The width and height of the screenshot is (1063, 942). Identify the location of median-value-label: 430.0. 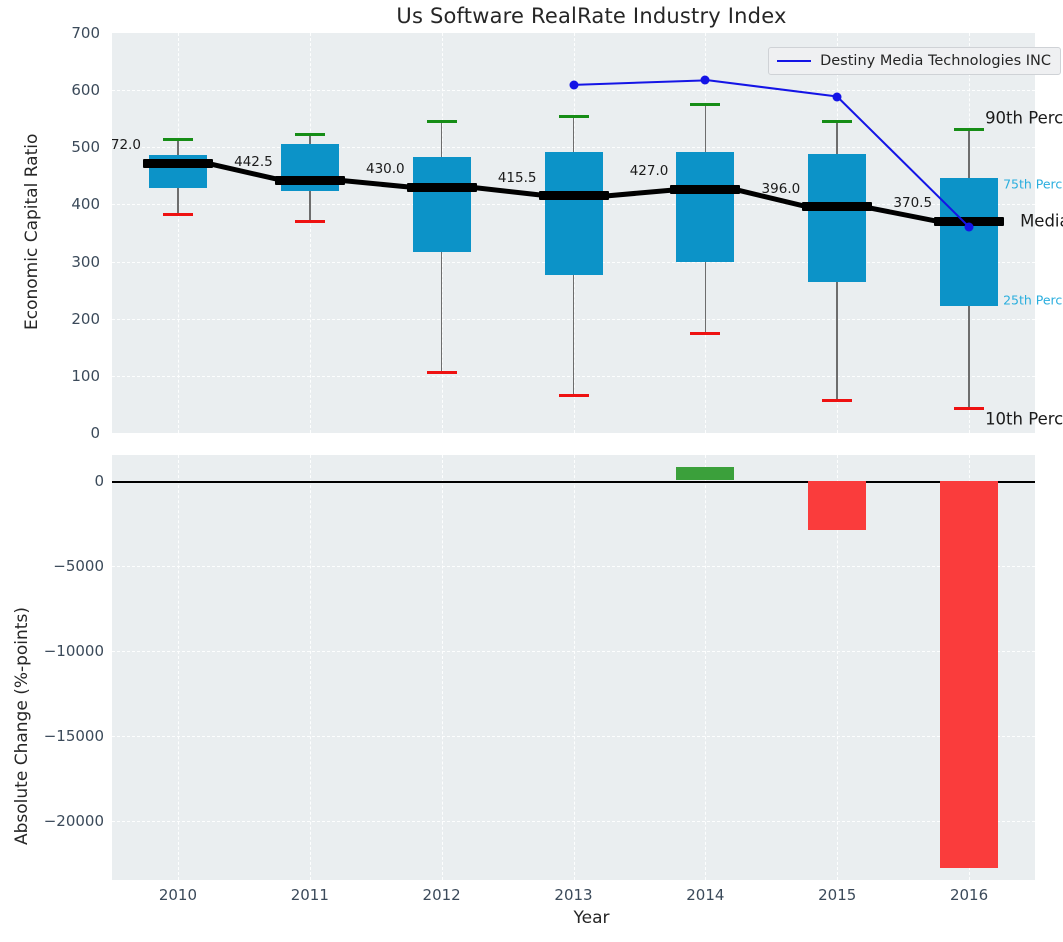
(385, 169).